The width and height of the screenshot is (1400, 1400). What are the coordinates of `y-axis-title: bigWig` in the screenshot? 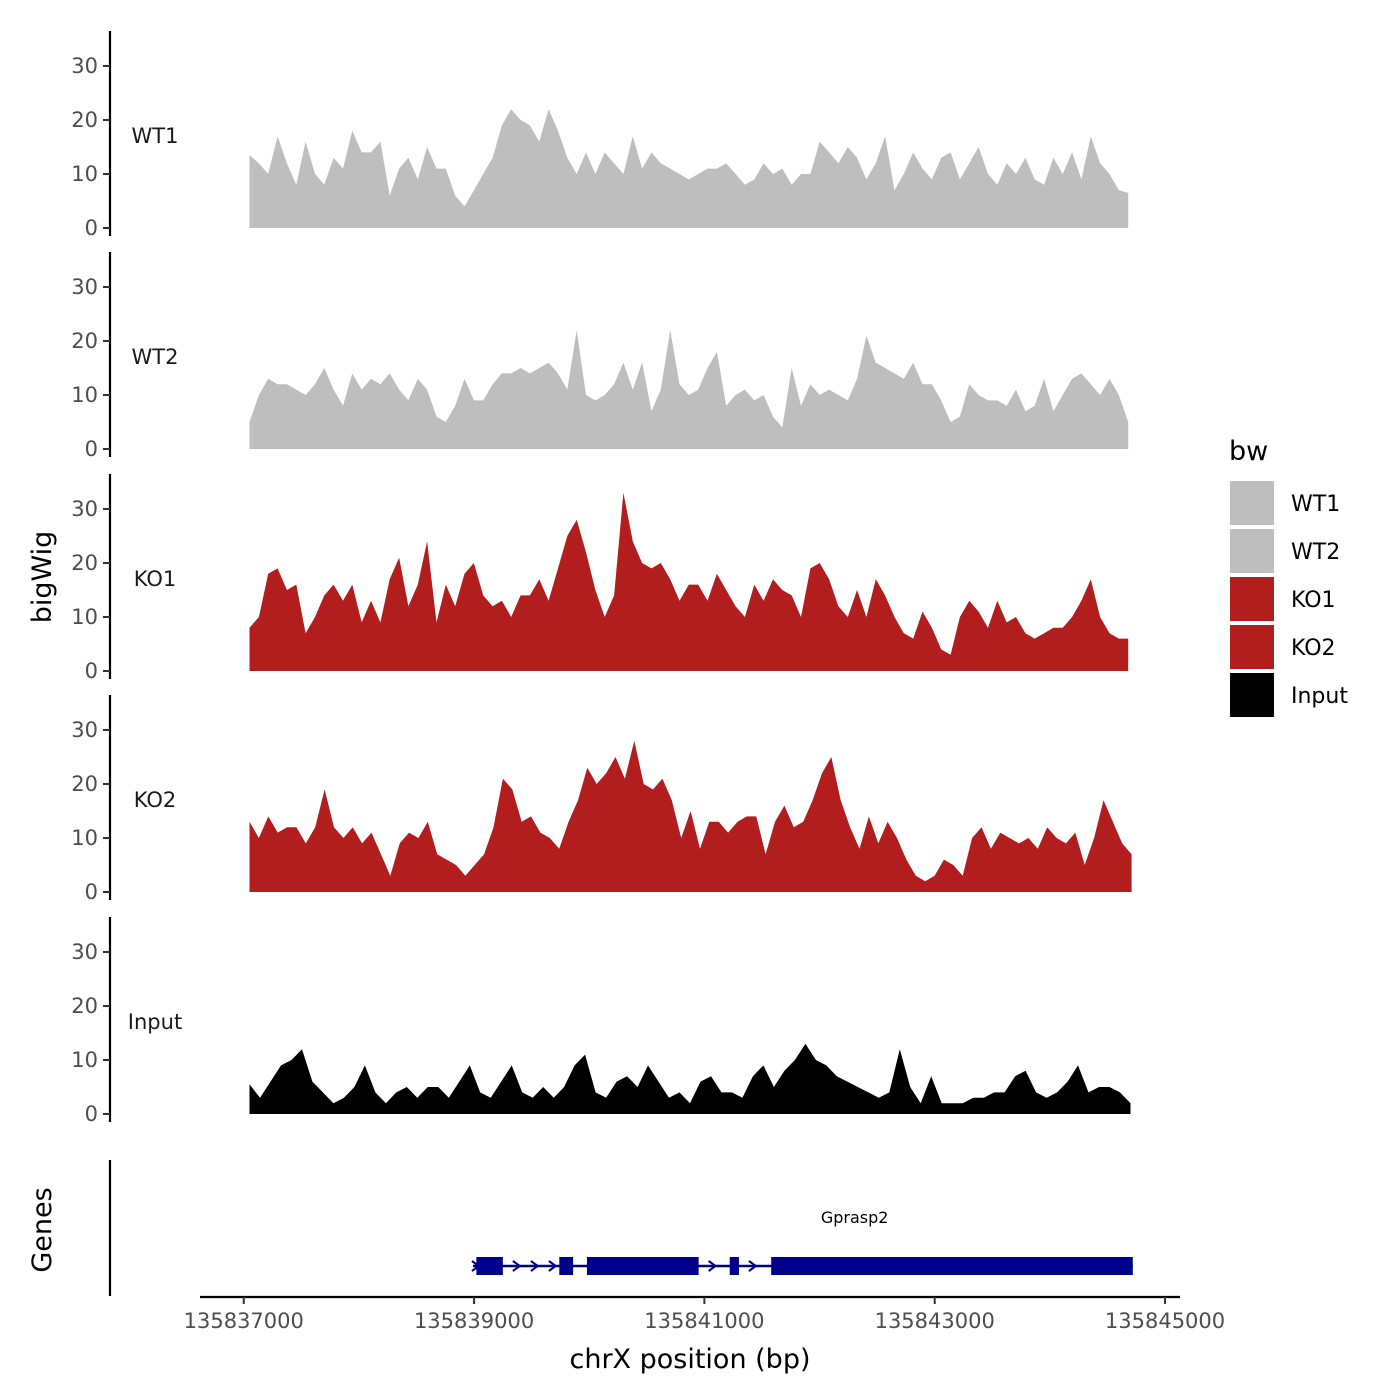 It's located at (42, 577).